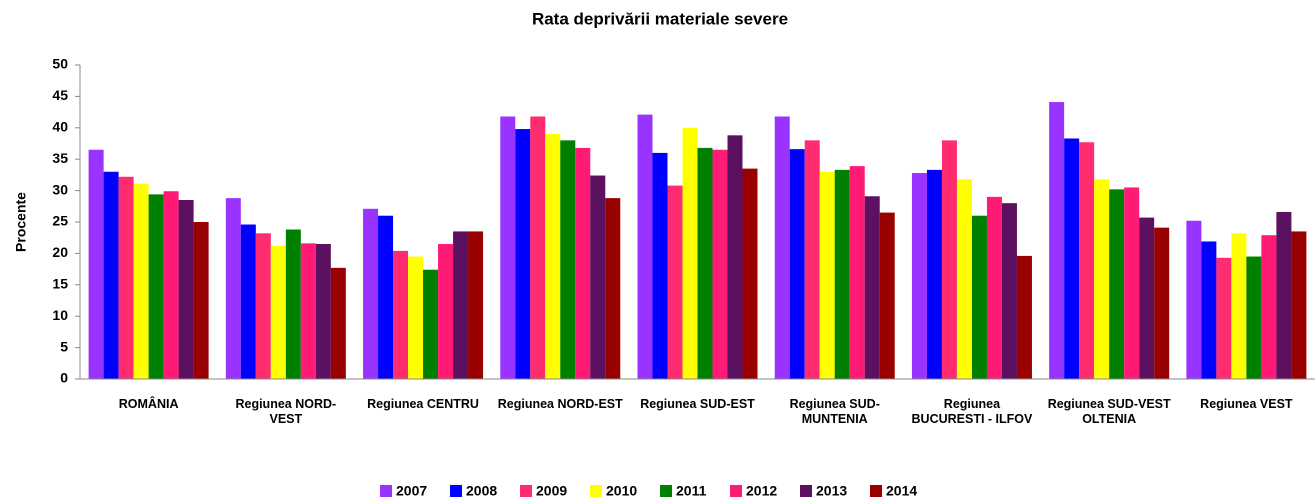 Image resolution: width=1315 pixels, height=502 pixels. I want to click on y-tick-label: 45, so click(60, 95).